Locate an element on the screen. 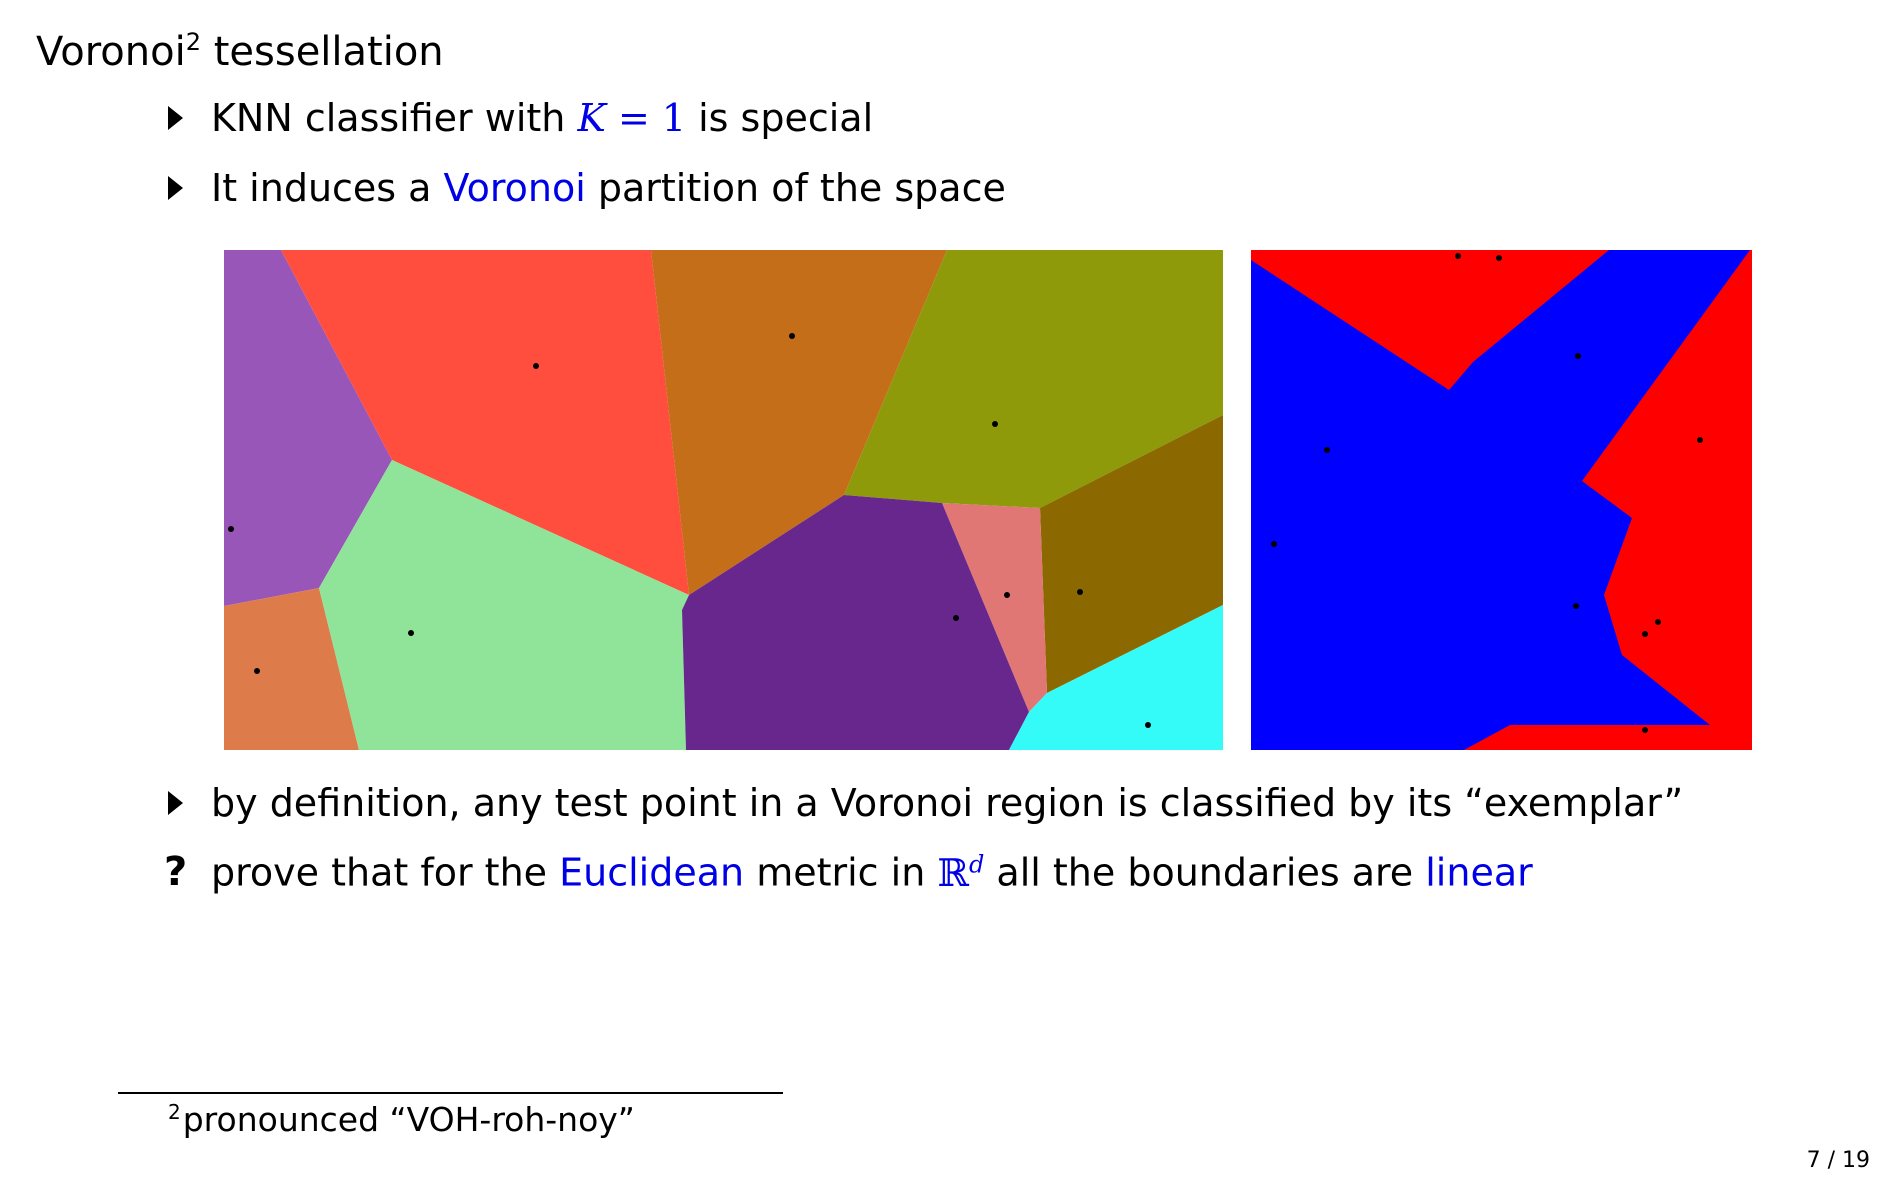 This screenshot has width=1890, height=1182. question-mark-icon: ? is located at coordinates (176, 872).